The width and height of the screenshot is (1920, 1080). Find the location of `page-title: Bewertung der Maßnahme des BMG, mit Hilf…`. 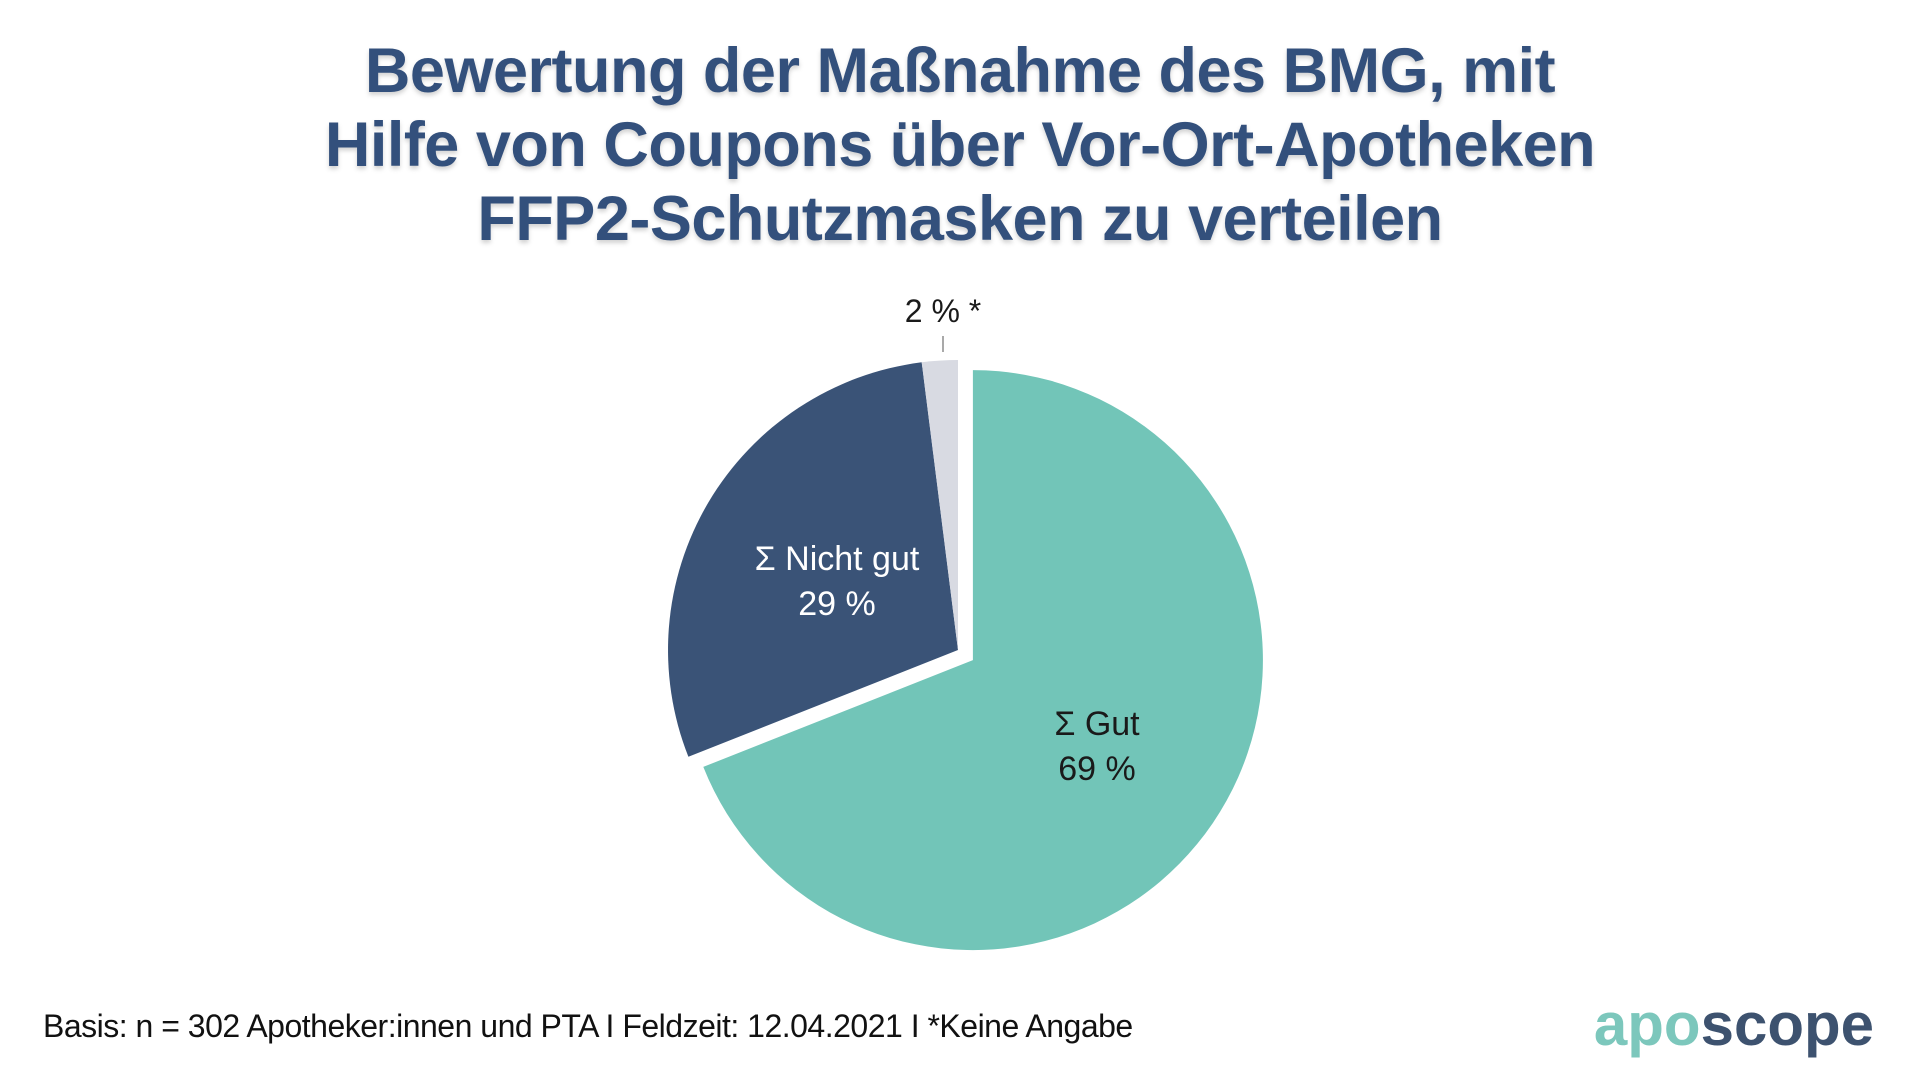

page-title: Bewertung der Maßnahme des BMG, mit Hilf… is located at coordinates (960, 145).